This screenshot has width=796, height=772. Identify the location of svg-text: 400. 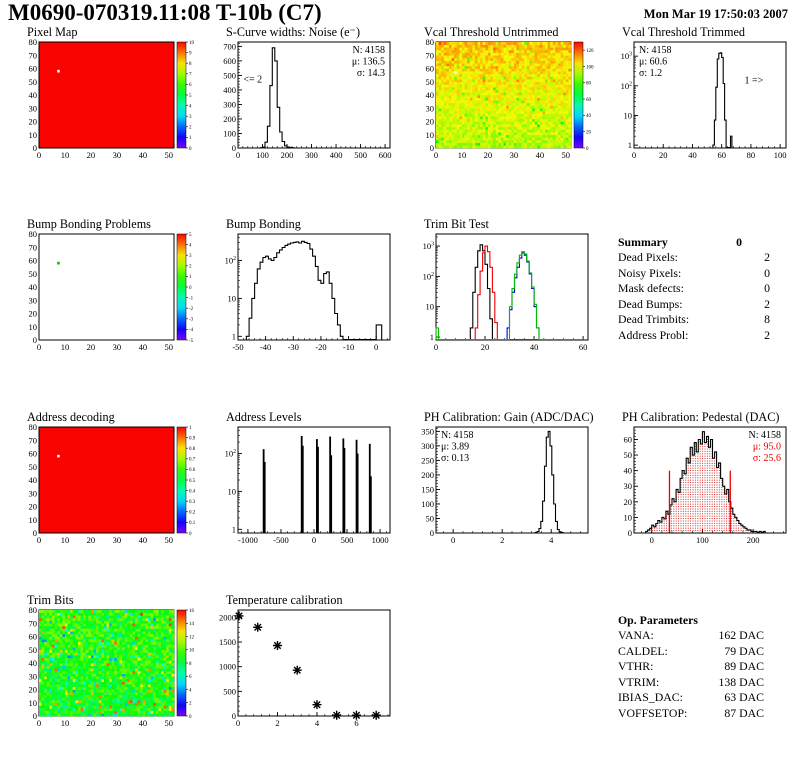
(229, 90).